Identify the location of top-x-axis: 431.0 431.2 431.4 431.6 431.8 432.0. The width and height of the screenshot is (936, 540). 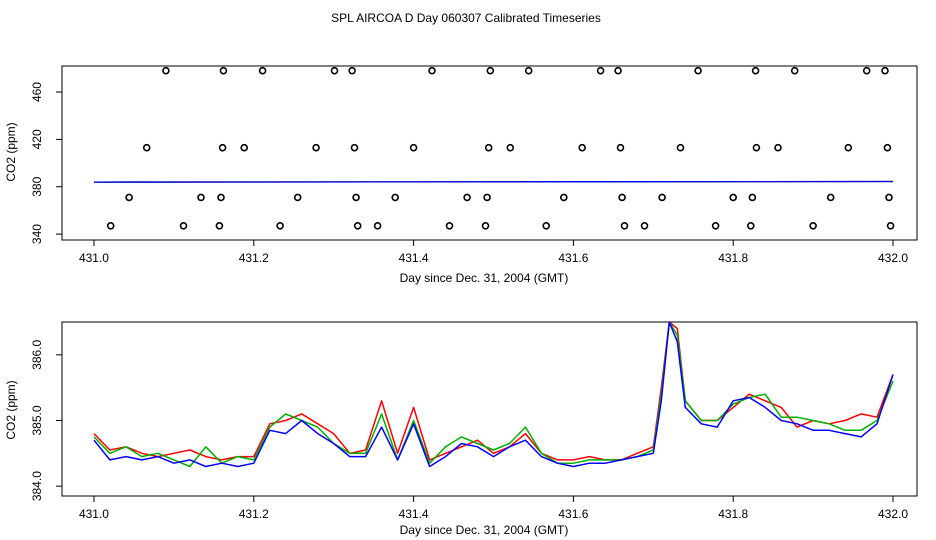
(493, 252).